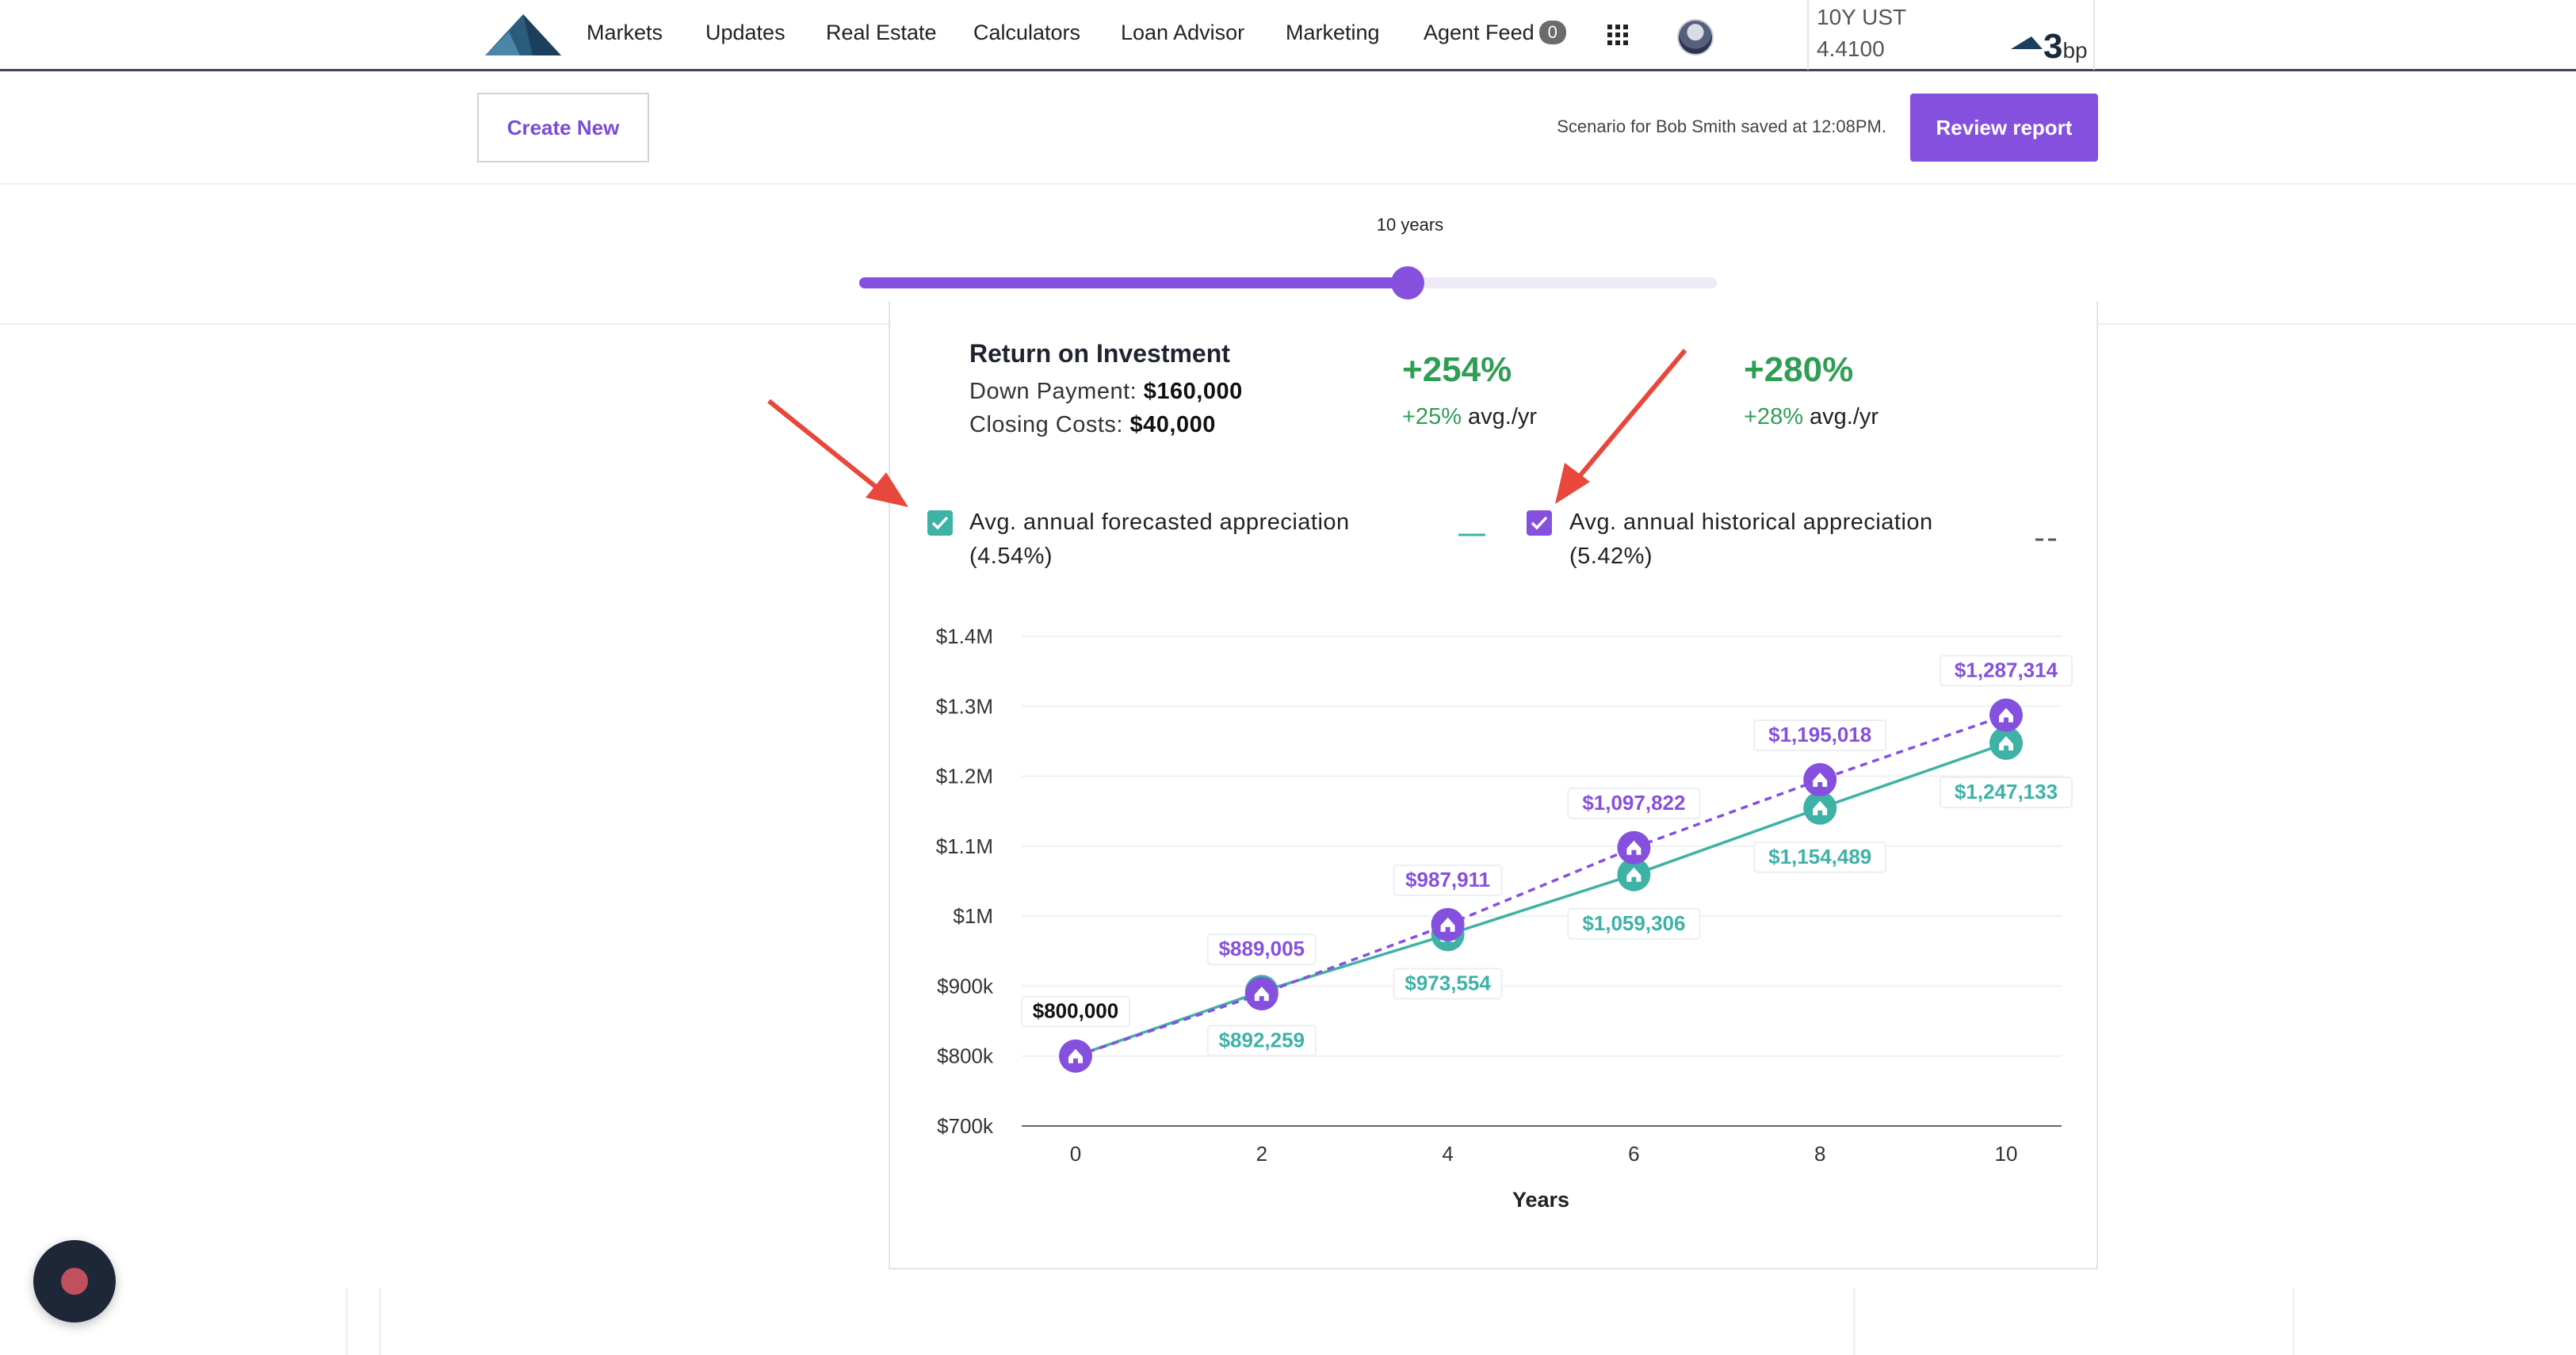 Image resolution: width=2576 pixels, height=1355 pixels. Describe the element at coordinates (1410, 225) in the screenshot. I see `slider-value-label: 10 years` at that location.